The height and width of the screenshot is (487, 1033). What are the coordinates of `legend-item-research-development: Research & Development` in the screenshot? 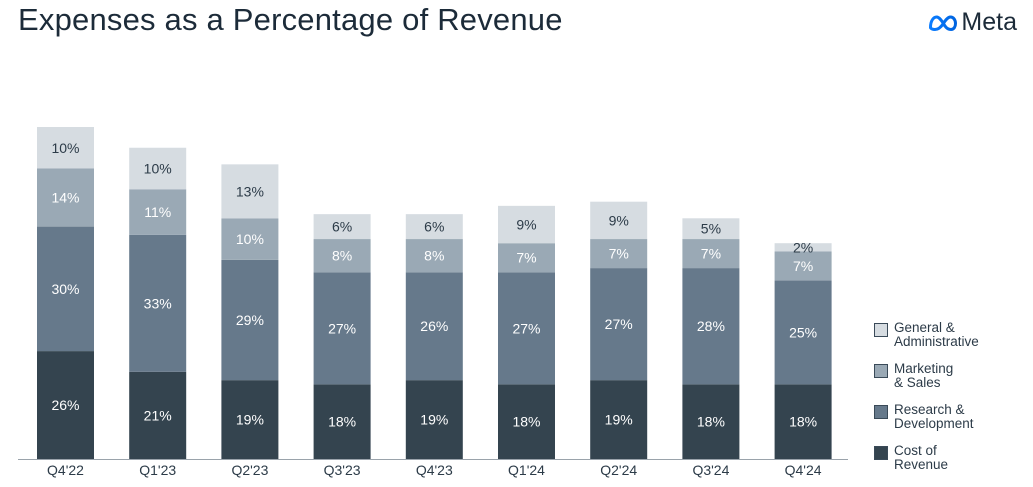 It's located at (953, 423).